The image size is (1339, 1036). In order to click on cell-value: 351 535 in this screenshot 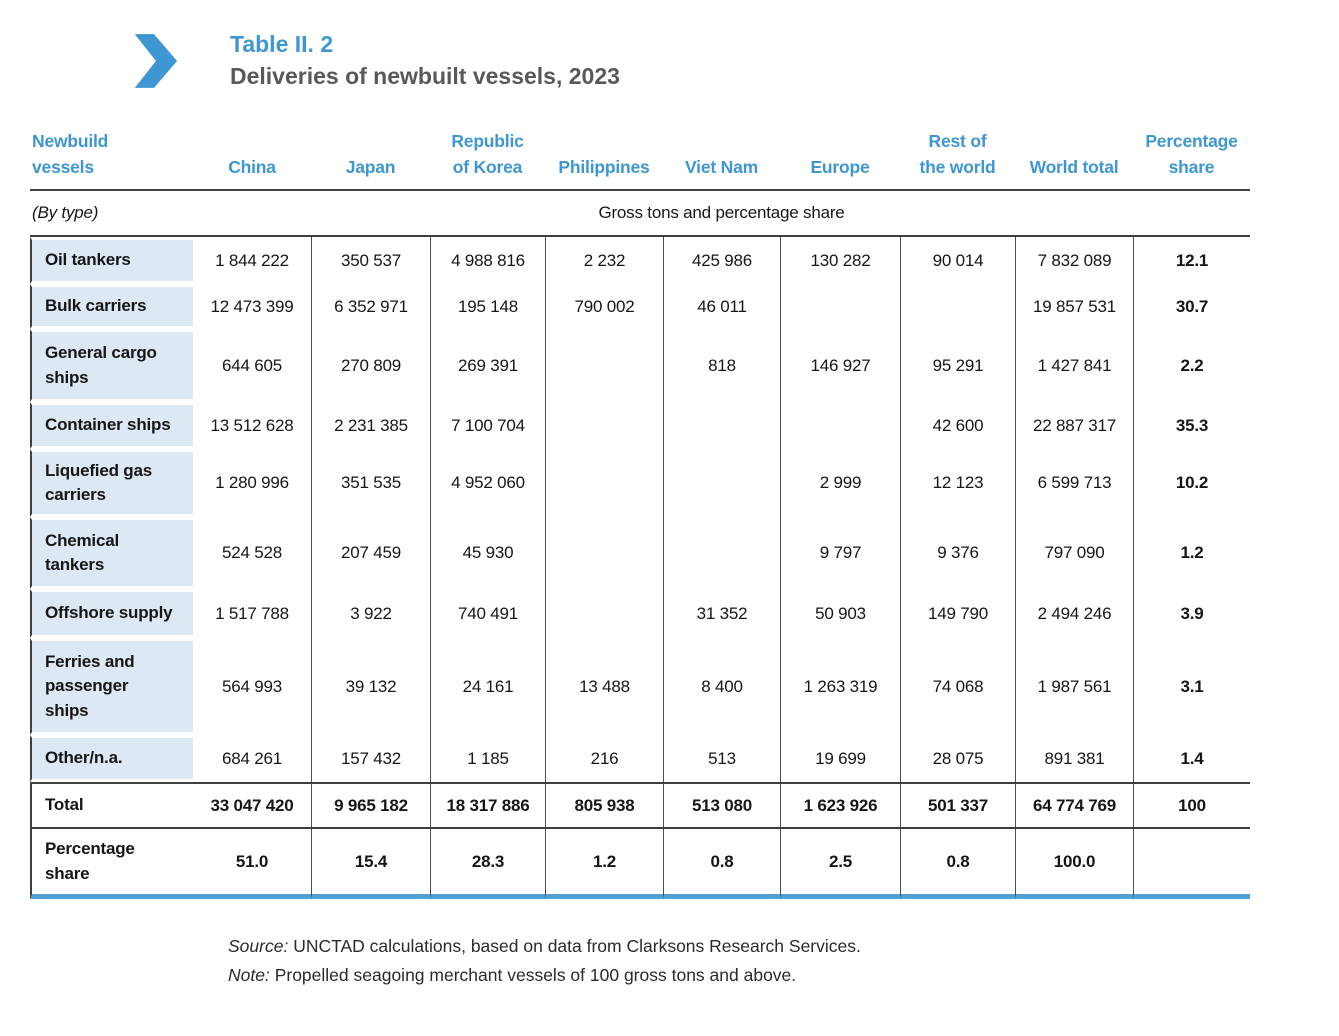, I will do `click(370, 483)`.